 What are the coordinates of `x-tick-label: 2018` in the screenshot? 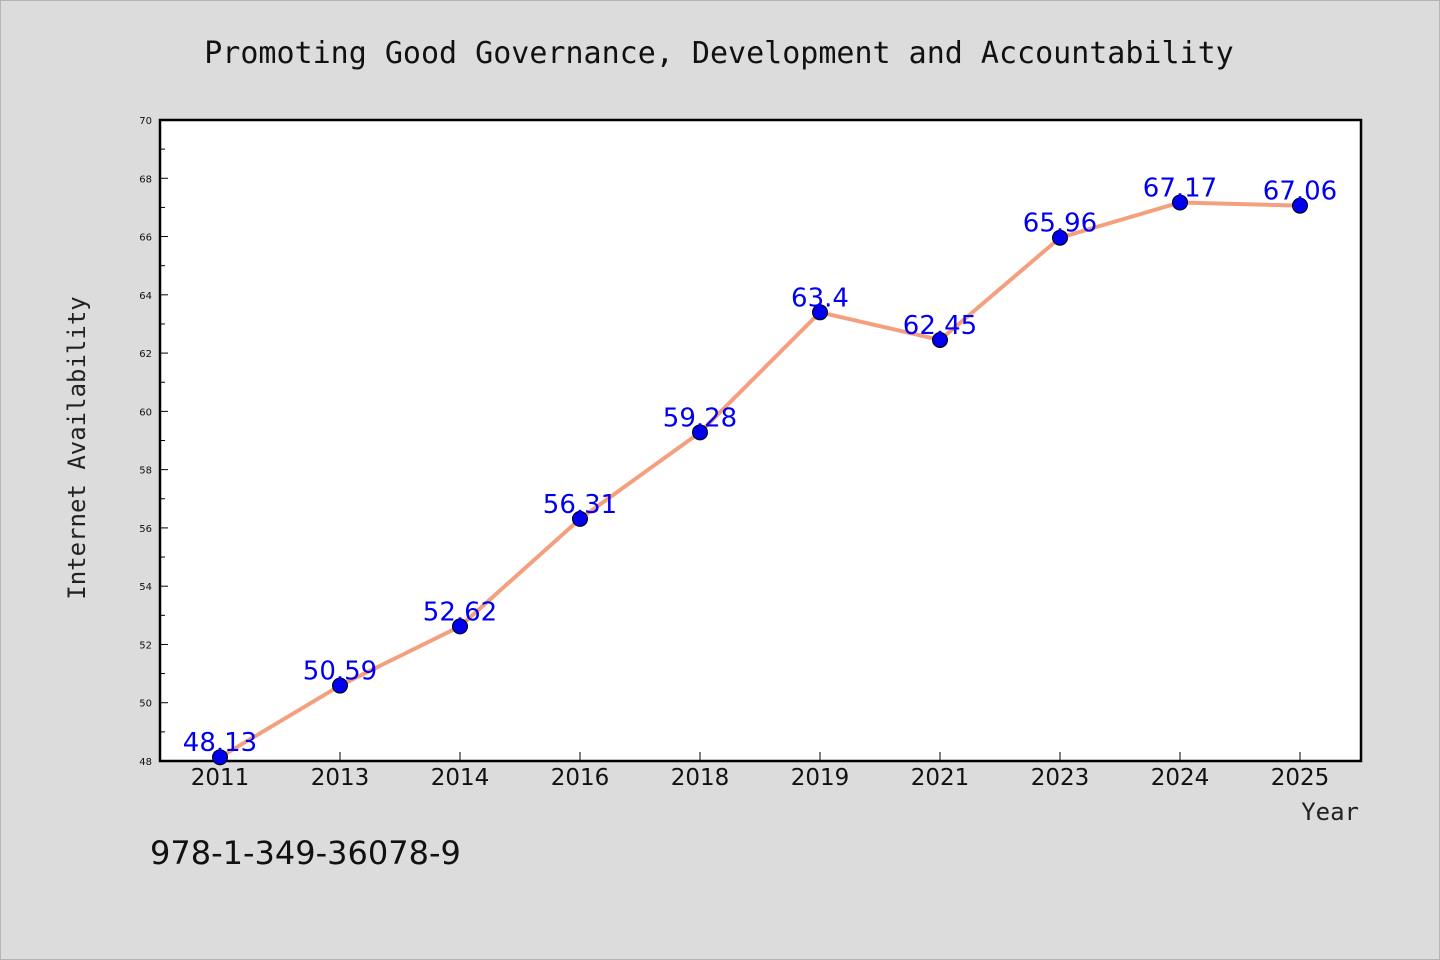 It's located at (700, 778).